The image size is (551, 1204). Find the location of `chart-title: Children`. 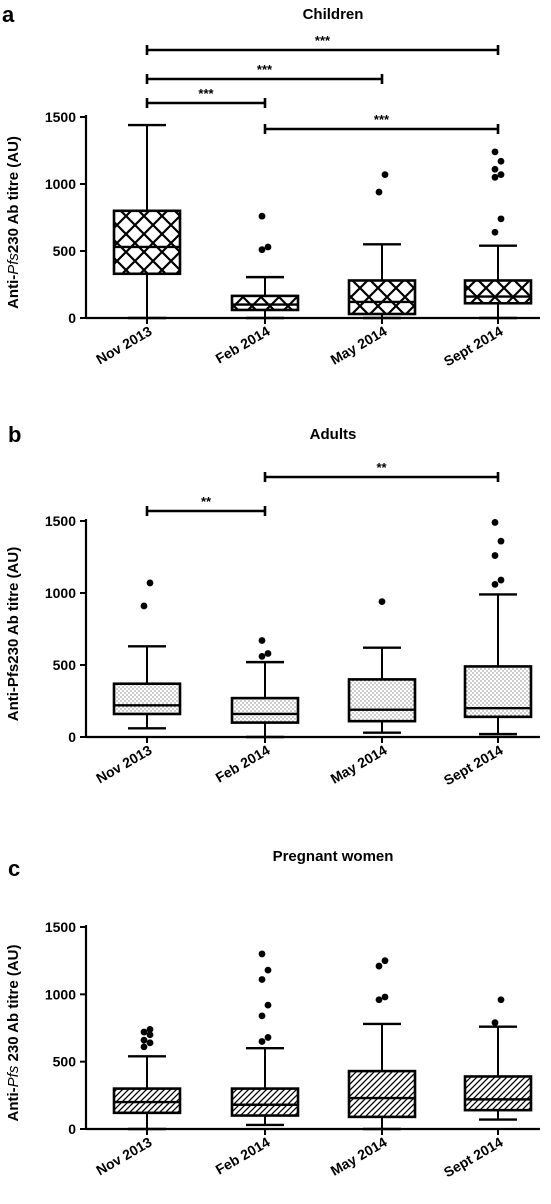

chart-title: Children is located at coordinates (333, 14).